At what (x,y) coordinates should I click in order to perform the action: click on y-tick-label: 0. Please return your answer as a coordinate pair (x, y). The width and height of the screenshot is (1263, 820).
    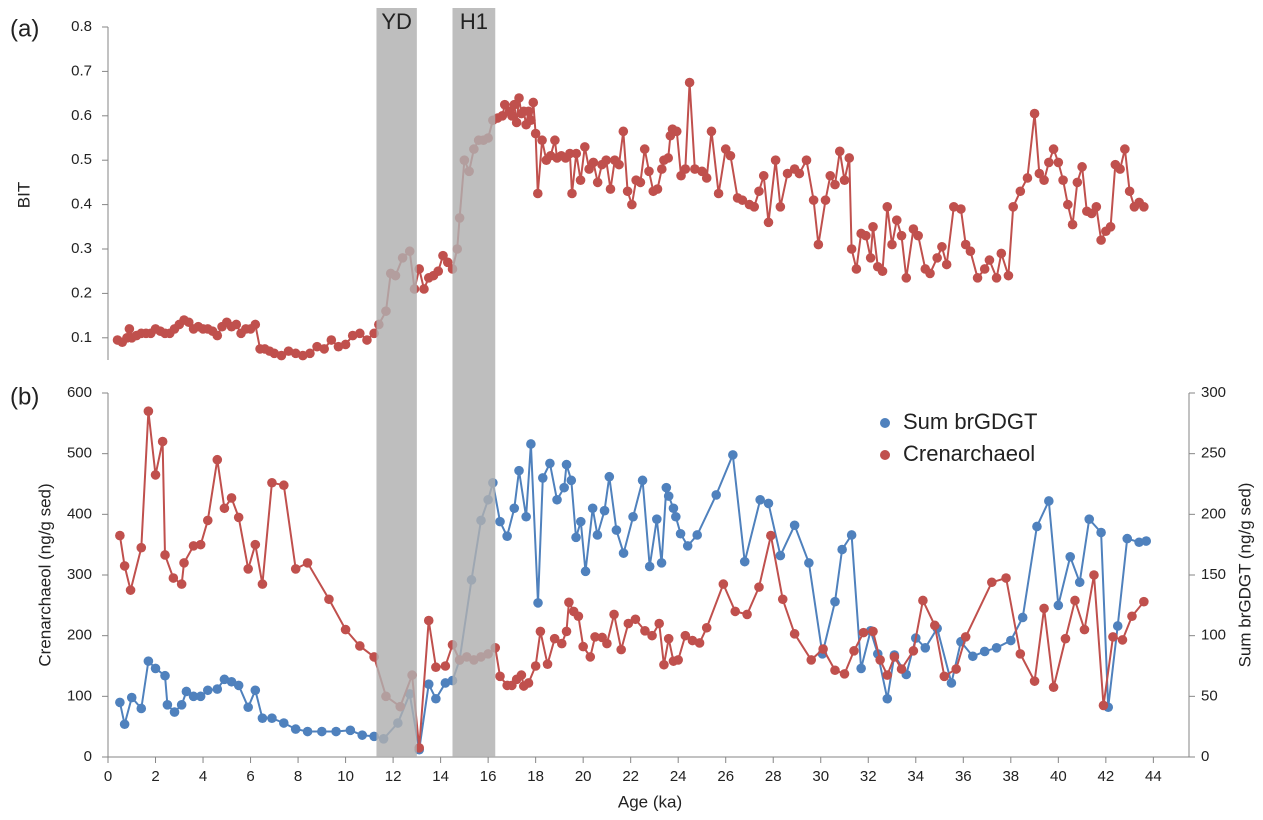
    Looking at the image, I should click on (88, 756).